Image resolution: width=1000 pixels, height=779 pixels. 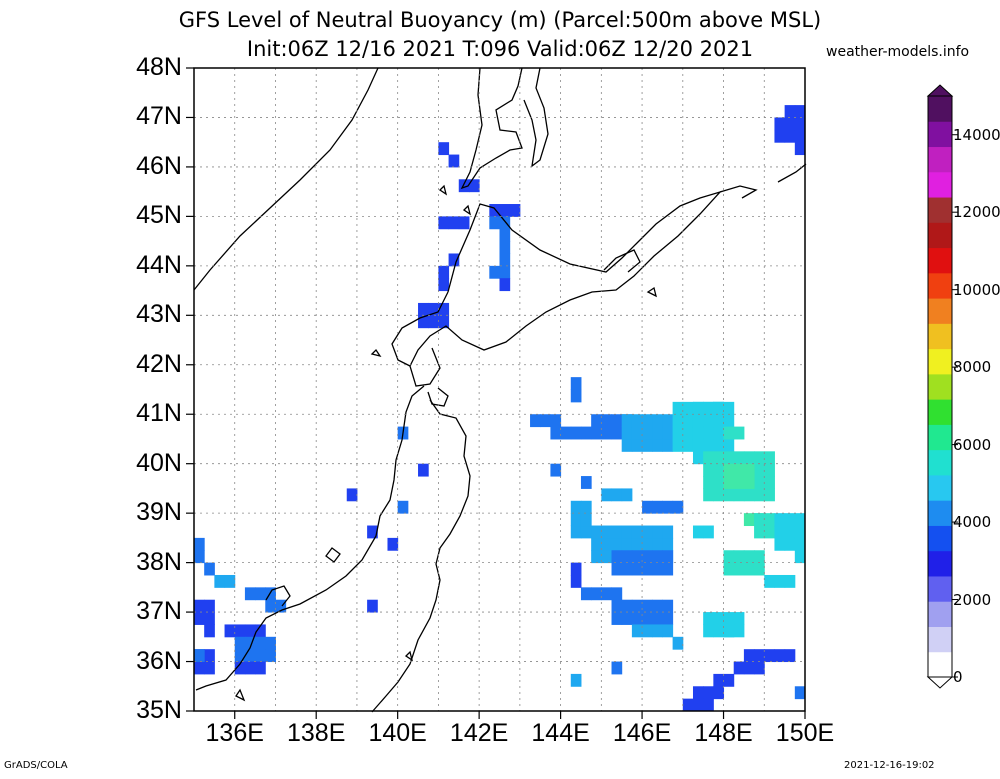 I want to click on lon-label: 148E, so click(x=723, y=733).